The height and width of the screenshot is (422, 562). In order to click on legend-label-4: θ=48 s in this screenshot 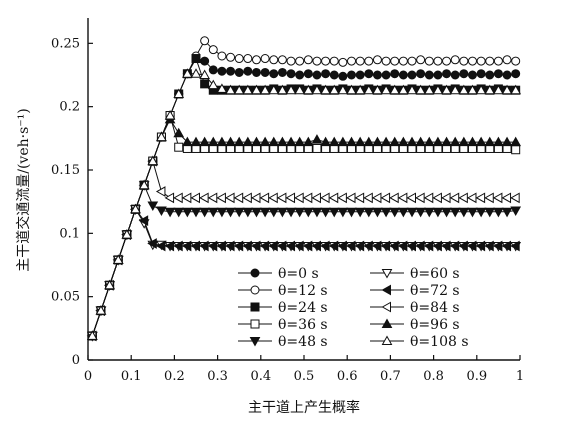, I will do `click(303, 342)`.